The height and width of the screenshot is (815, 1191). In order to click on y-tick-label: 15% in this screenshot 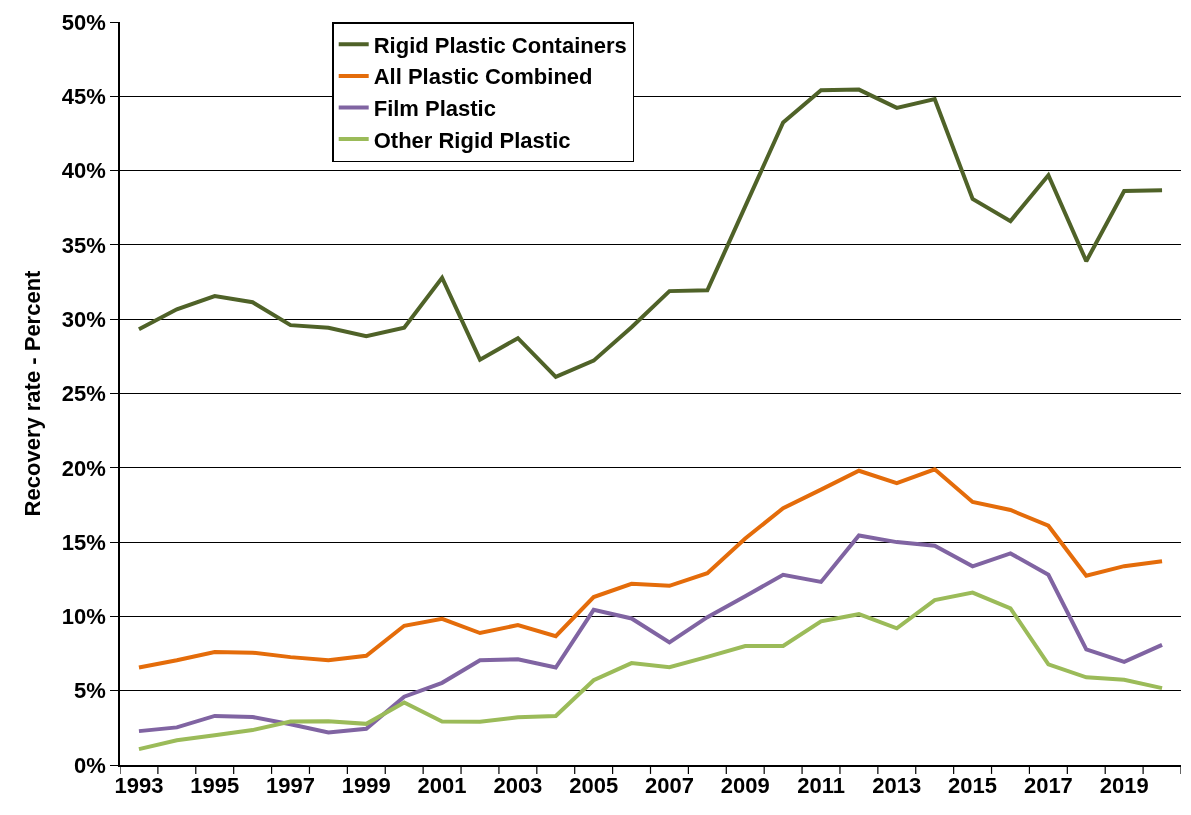, I will do `click(83, 542)`.